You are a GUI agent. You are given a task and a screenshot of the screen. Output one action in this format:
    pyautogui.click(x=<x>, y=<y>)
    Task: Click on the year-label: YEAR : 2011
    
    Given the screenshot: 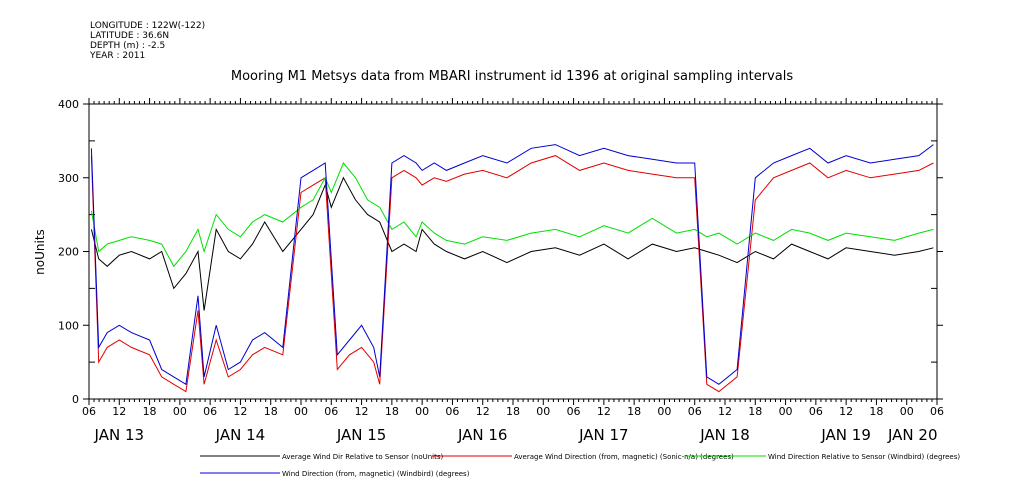 What is the action you would take?
    pyautogui.click(x=118, y=56)
    